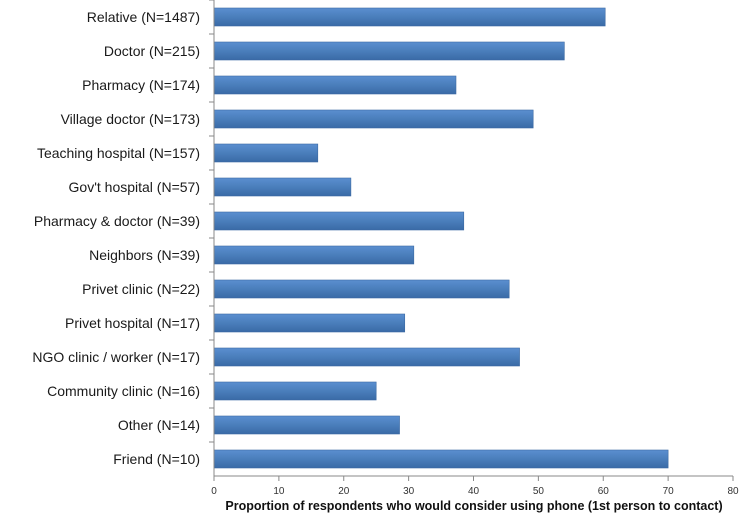 The width and height of the screenshot is (756, 532). What do you see at coordinates (539, 491) in the screenshot?
I see `x-tick-label: 50` at bounding box center [539, 491].